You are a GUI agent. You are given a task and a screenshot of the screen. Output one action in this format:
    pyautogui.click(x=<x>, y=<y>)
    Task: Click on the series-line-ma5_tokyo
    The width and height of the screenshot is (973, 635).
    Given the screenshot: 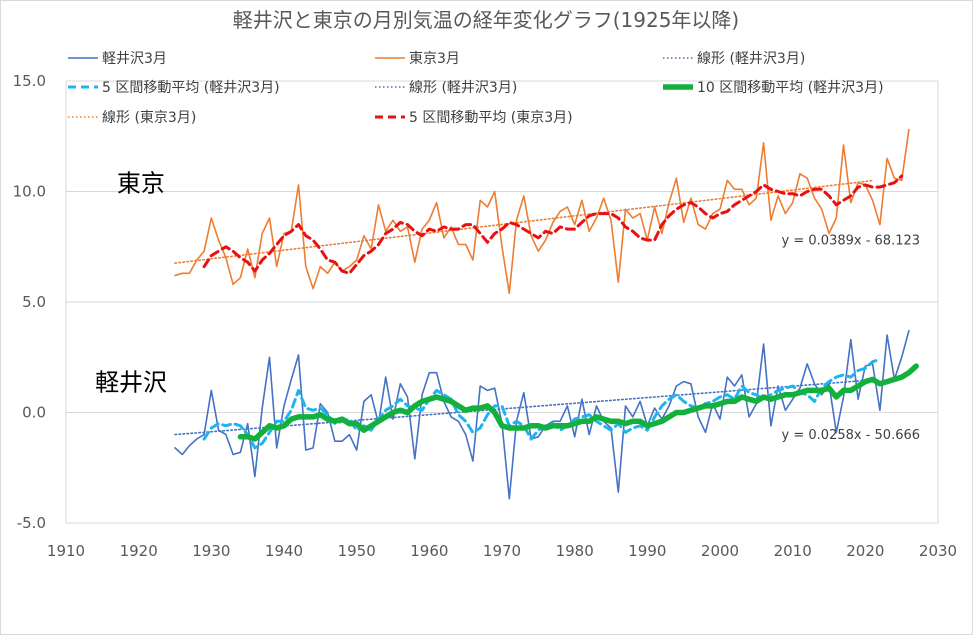 What is the action you would take?
    pyautogui.click(x=553, y=224)
    